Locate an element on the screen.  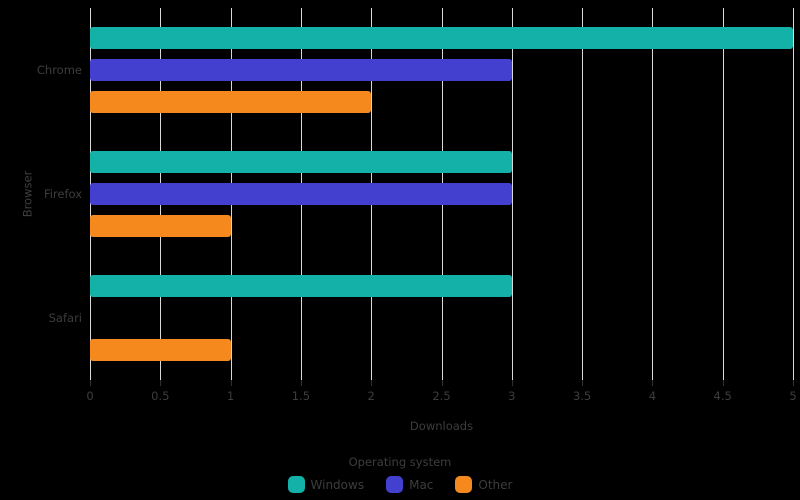
legend-title: Operating system is located at coordinates (400, 462).